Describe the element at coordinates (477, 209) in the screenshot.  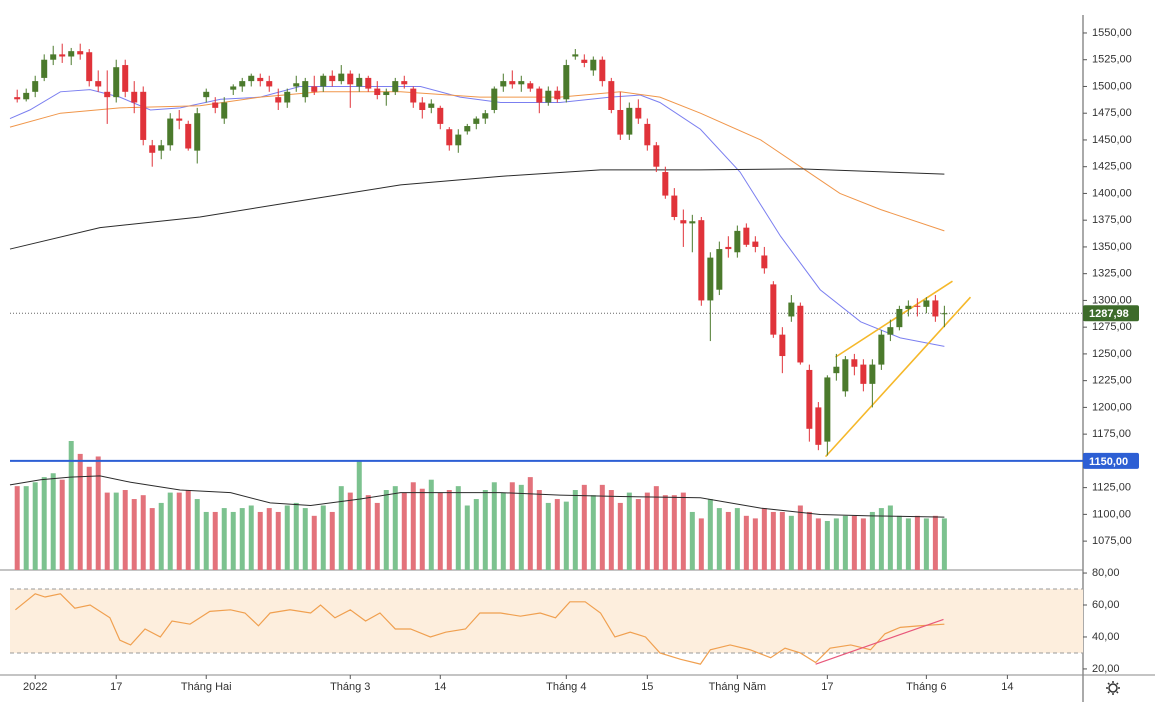
I see `moving-average` at that location.